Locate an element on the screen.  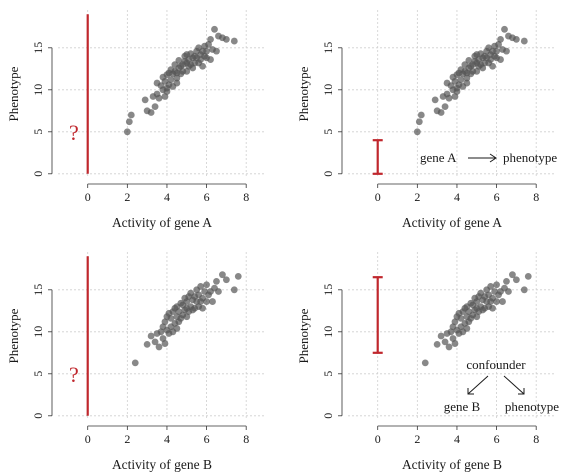
annotation-arrow-left is located at coordinates (478, 385).